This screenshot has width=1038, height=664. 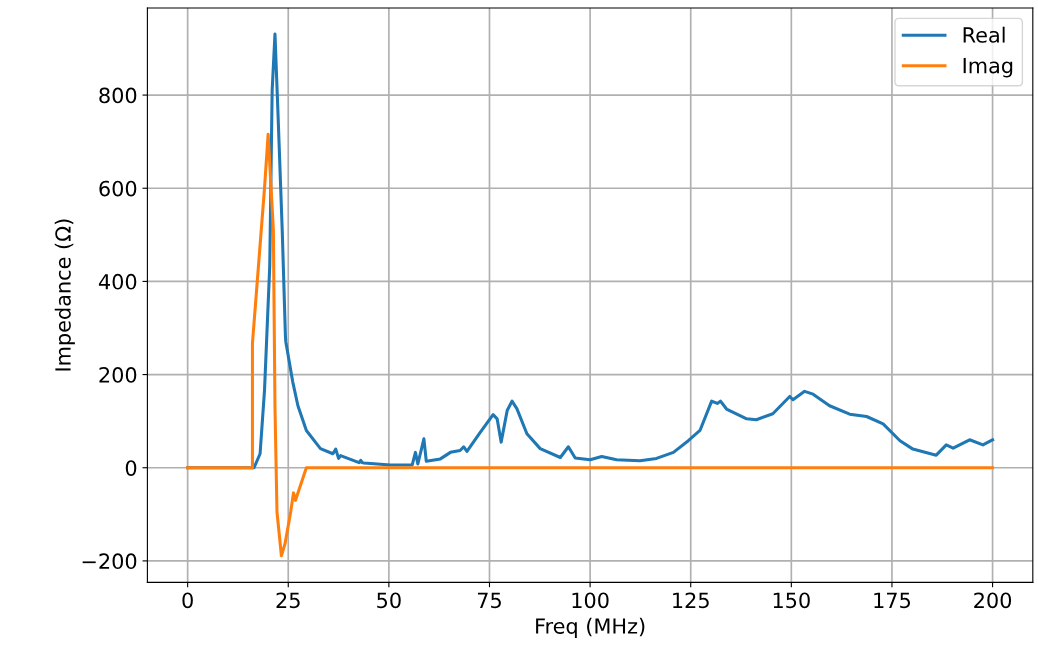 What do you see at coordinates (187, 600) in the screenshot?
I see `x-tick-label: 0` at bounding box center [187, 600].